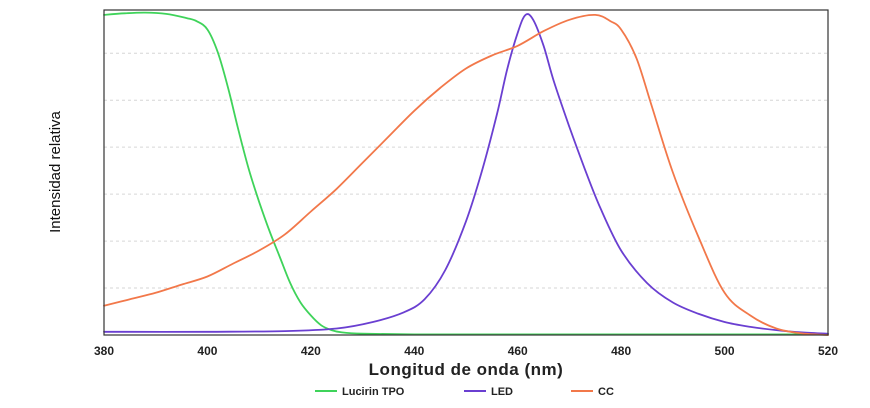  Describe the element at coordinates (311, 351) in the screenshot. I see `x-tick-label: 420` at that location.